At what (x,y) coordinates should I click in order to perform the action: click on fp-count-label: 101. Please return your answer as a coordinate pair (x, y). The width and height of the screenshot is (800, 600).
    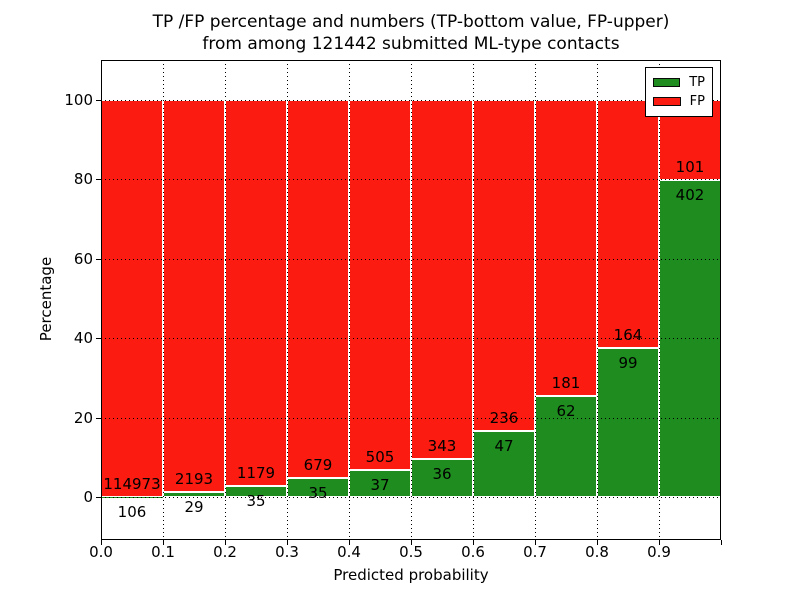
    Looking at the image, I should click on (690, 166).